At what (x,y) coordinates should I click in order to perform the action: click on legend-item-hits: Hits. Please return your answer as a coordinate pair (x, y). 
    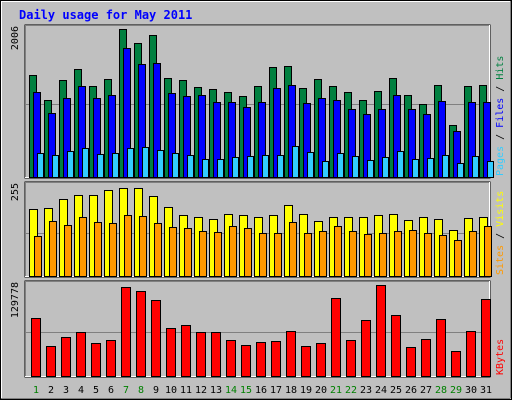
    Looking at the image, I should click on (500, 68).